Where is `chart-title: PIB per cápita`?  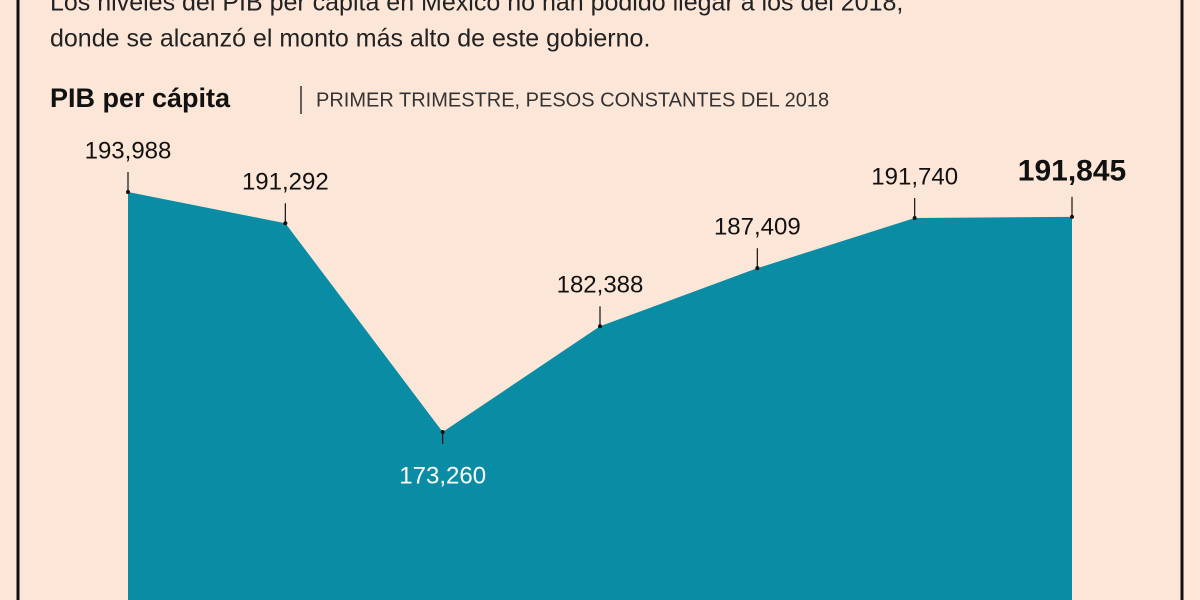
chart-title: PIB per cápita is located at coordinates (140, 98).